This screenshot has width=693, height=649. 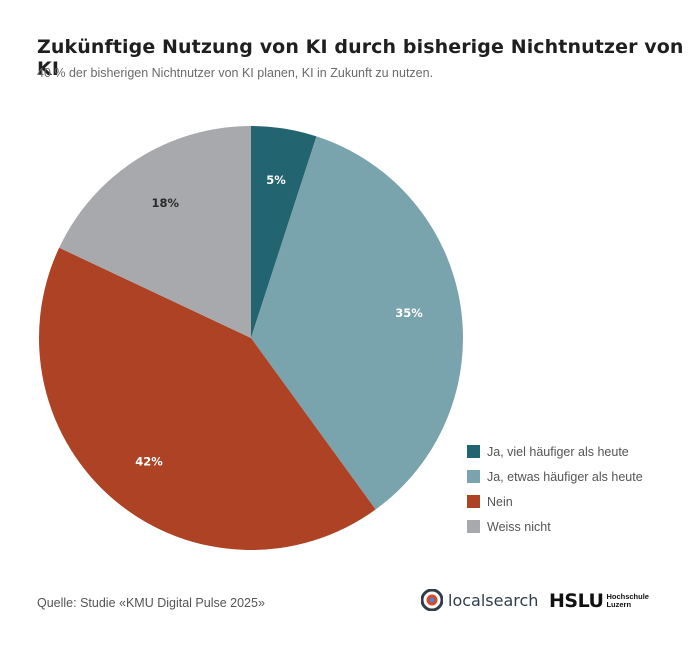 I want to click on hslu-logo-text: HSLU, so click(x=576, y=601).